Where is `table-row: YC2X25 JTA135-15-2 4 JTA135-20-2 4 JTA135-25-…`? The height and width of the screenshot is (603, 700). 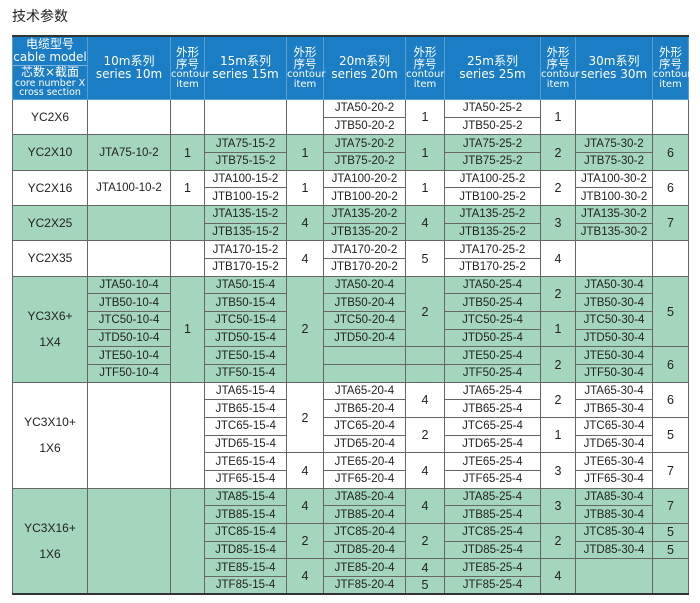
table-row: YC2X25 JTA135-15-2 4 JTA135-20-2 4 JTA135-25-… is located at coordinates (350, 223).